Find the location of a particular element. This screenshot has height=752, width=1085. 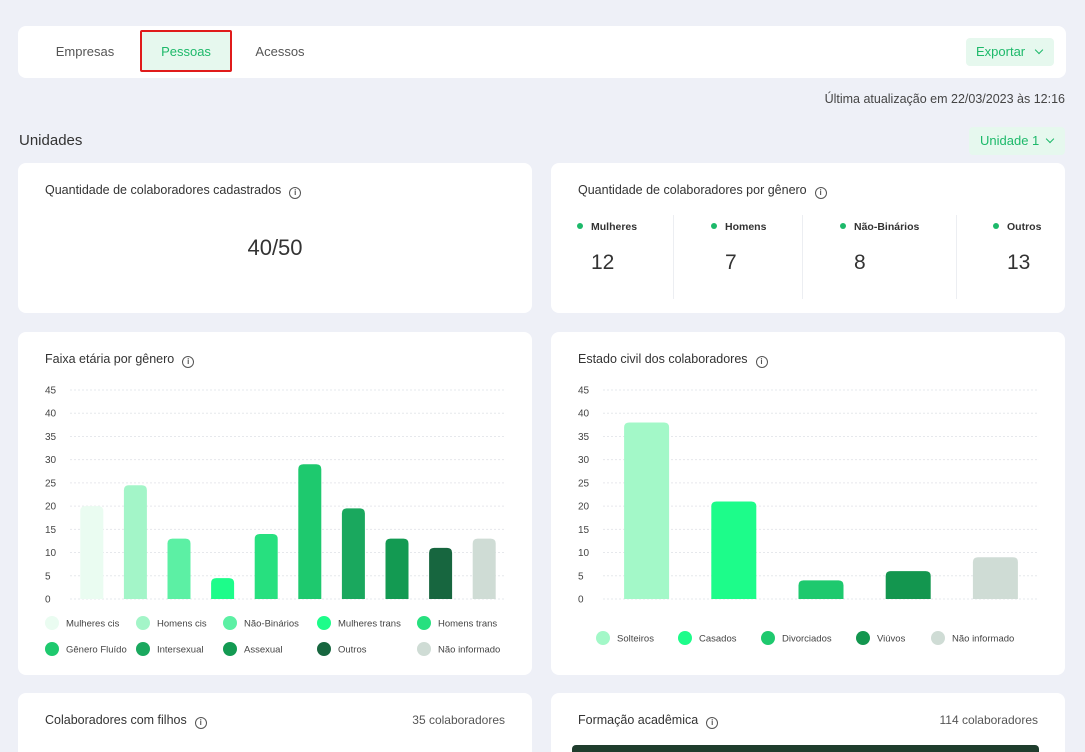

legend-label: Mulheres cis is located at coordinates (93, 624).